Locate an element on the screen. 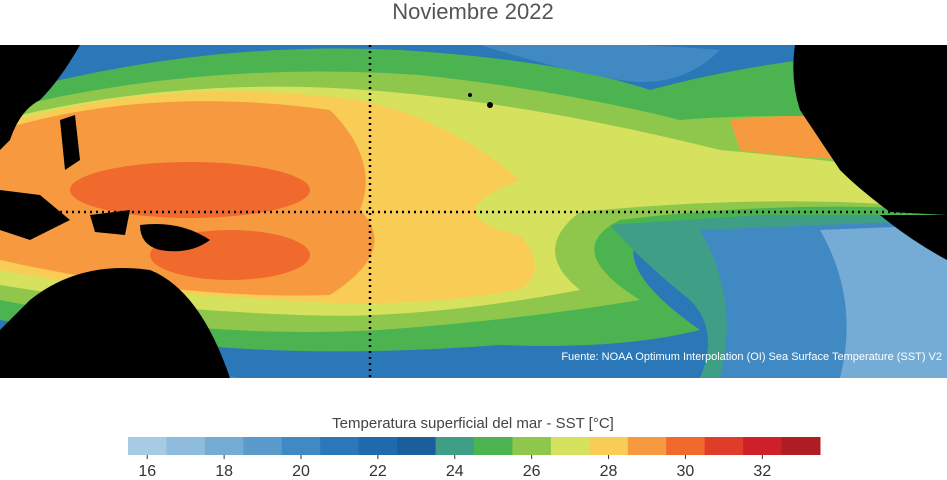 This screenshot has height=480, width=947. tick-label: 26 is located at coordinates (532, 471).